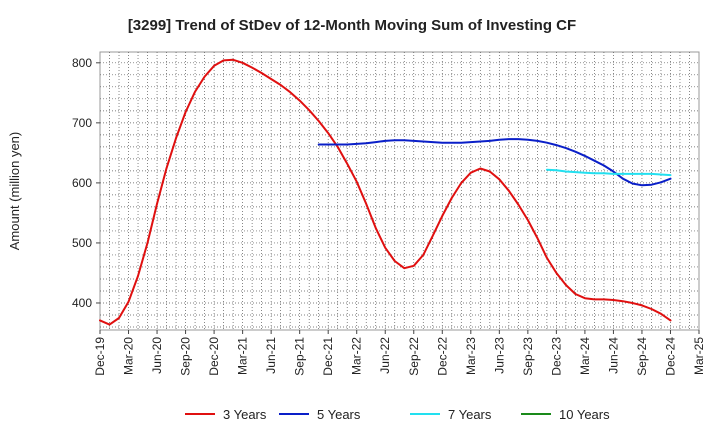 This screenshot has width=720, height=440. What do you see at coordinates (82, 123) in the screenshot?
I see `y-tick-label: 700` at bounding box center [82, 123].